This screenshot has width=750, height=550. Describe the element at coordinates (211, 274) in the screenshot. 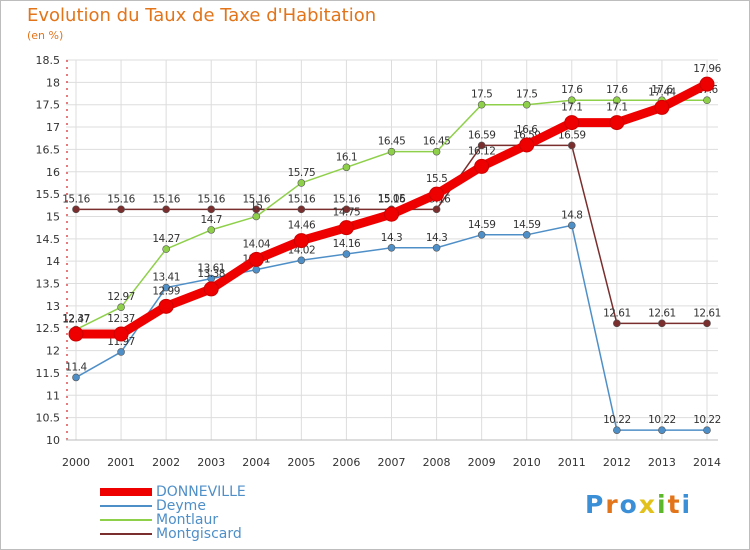

I see `data-label: 13.38` at that location.